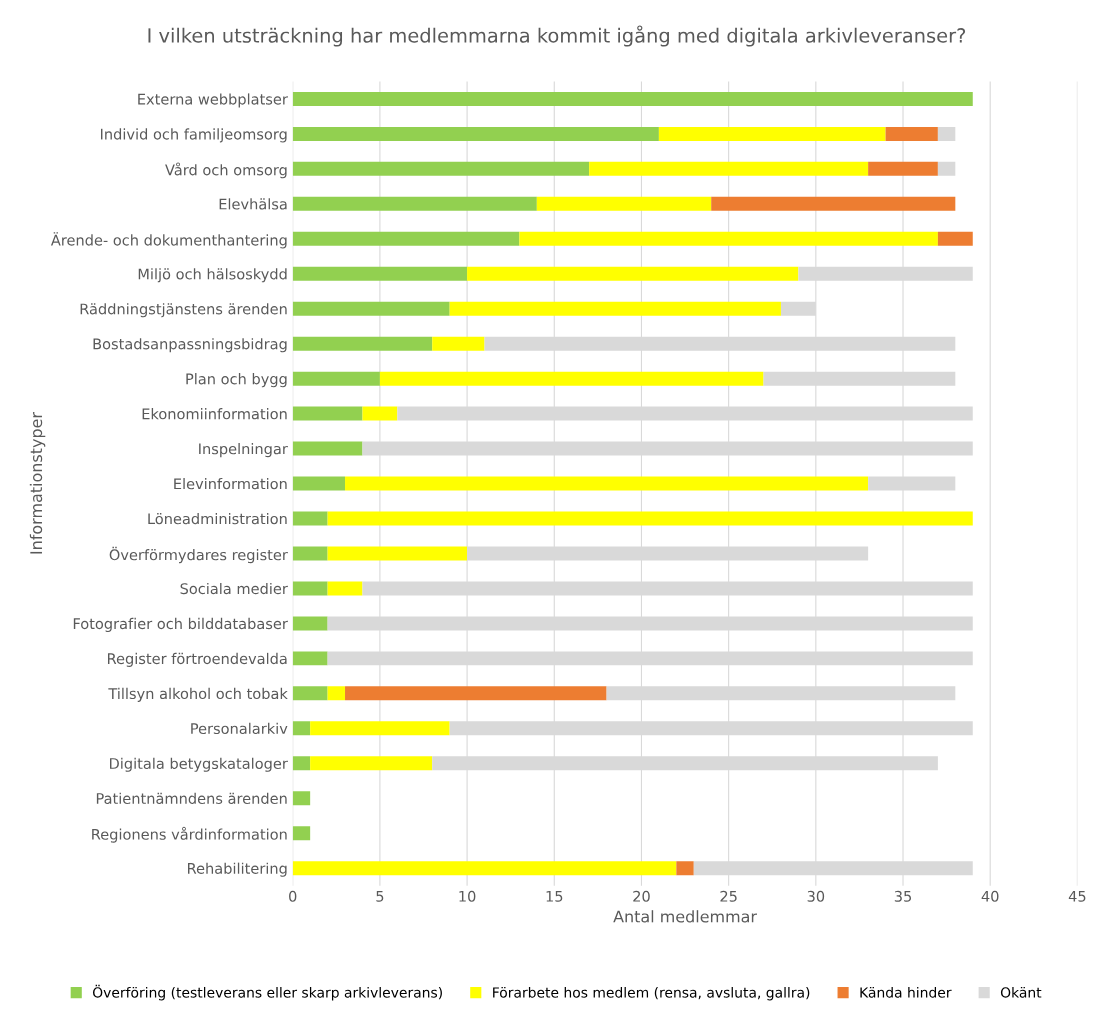  What do you see at coordinates (906, 992) in the screenshot?
I see `legend-label: Kända hinder` at bounding box center [906, 992].